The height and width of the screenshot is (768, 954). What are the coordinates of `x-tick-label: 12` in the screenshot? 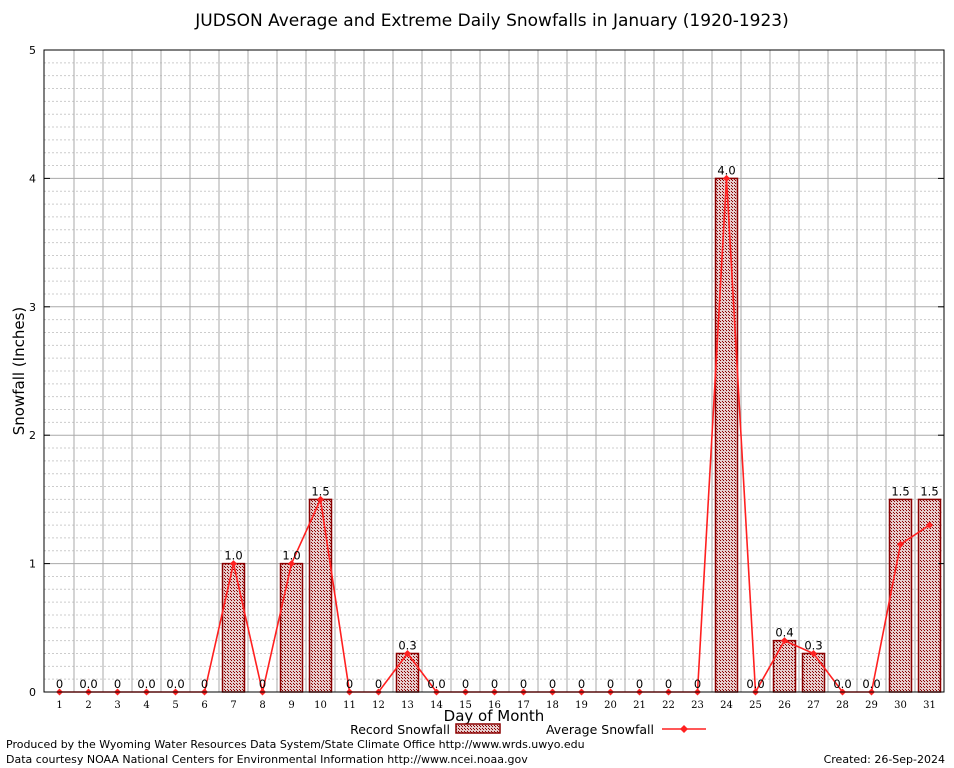 It's located at (378, 705).